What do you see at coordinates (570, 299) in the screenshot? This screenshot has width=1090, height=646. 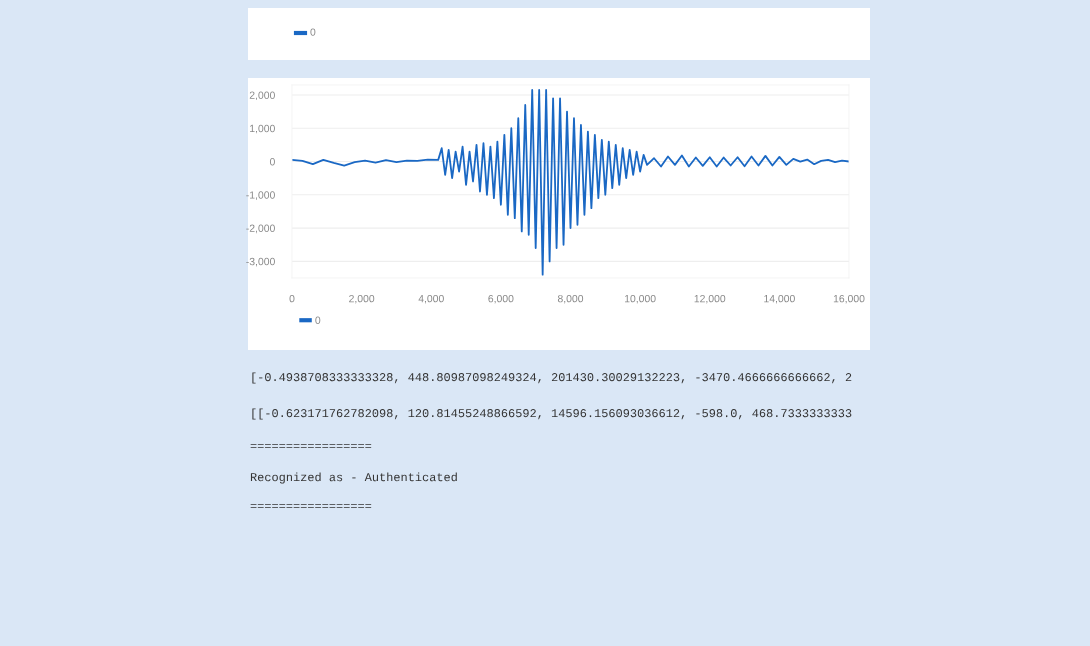 I see `x-tick-label: 8,000` at bounding box center [570, 299].